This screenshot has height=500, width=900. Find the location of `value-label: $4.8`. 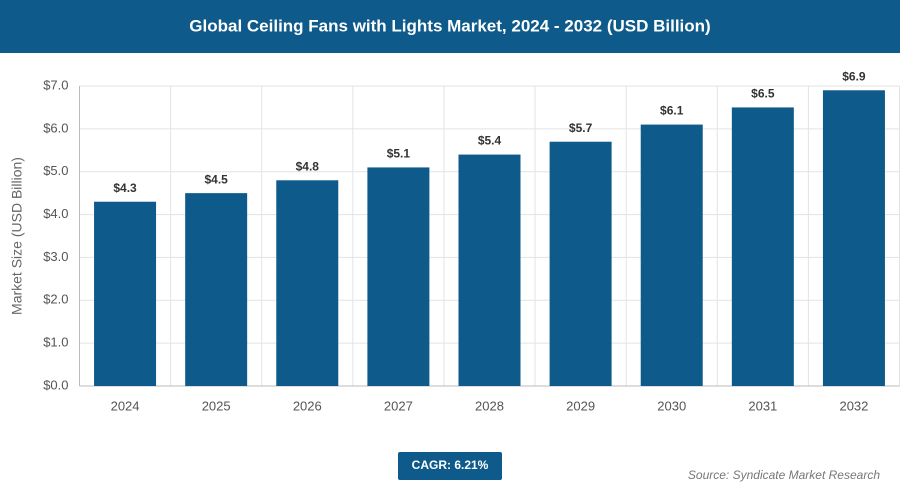

value-label: $4.8 is located at coordinates (308, 166).